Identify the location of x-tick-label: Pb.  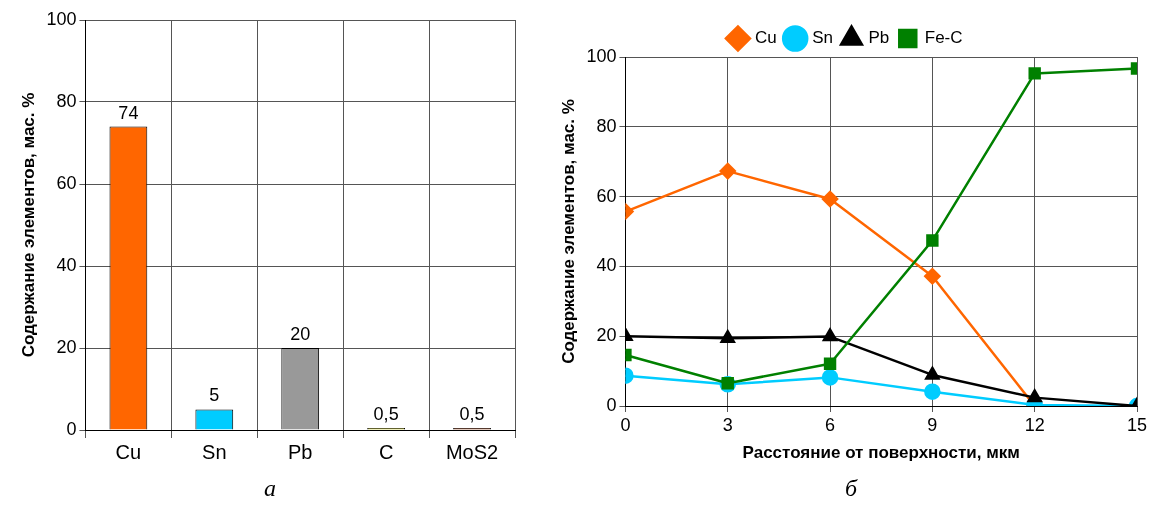
(300, 451).